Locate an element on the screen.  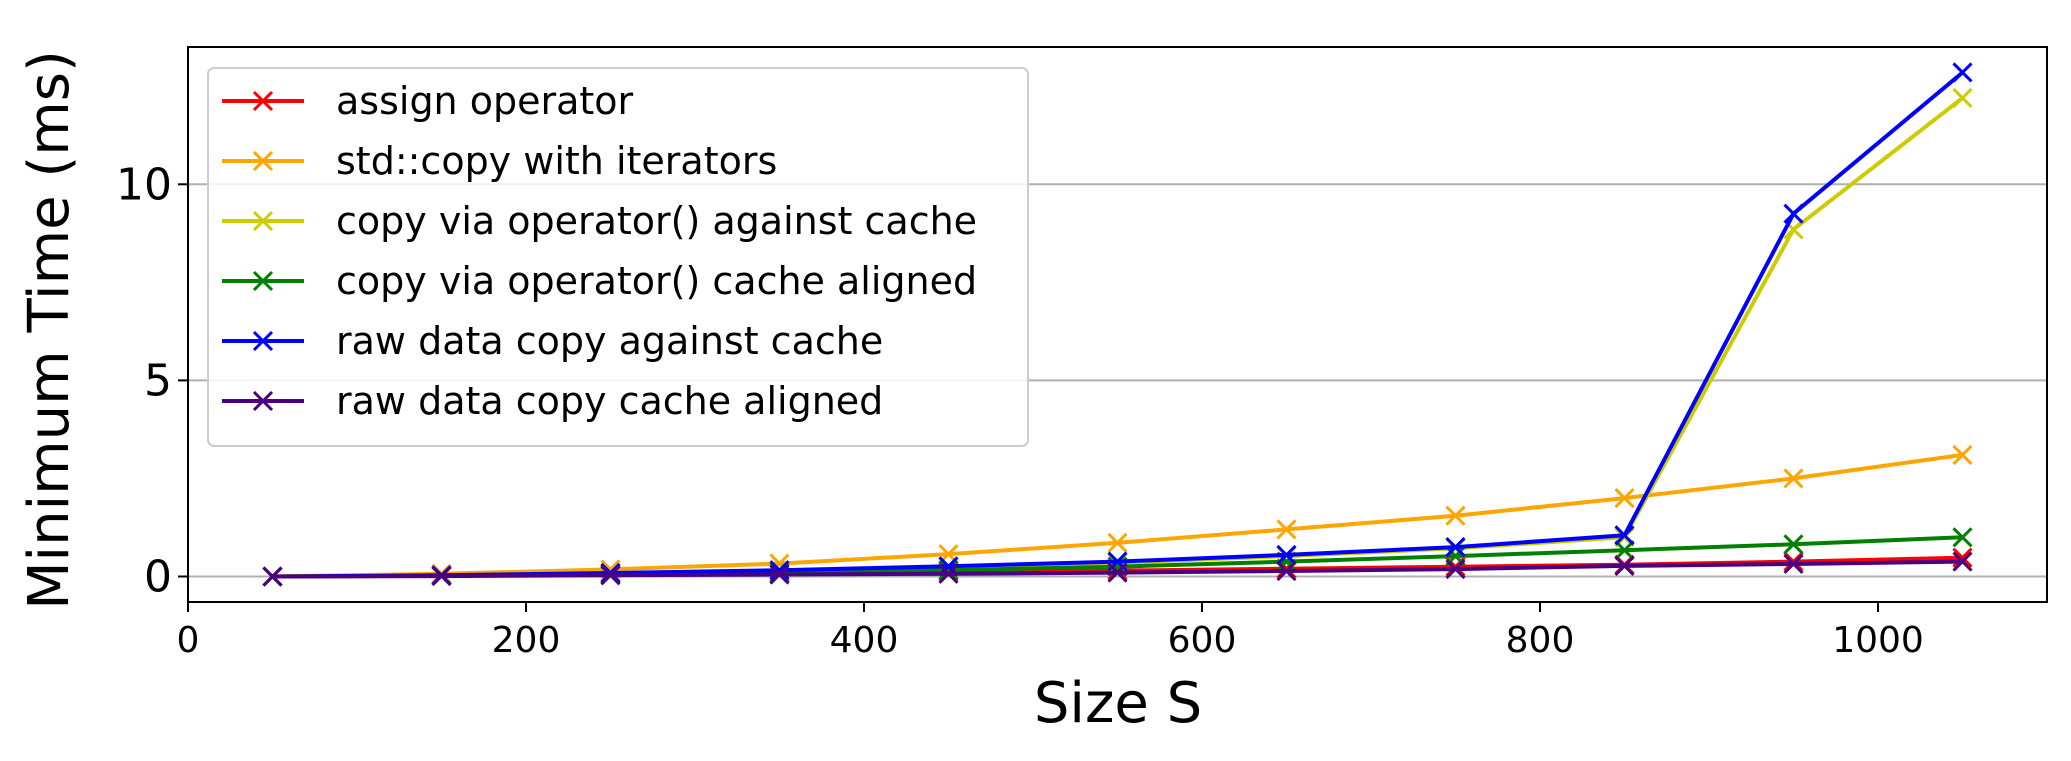
legend-label: raw data copy against cache is located at coordinates (609, 341).